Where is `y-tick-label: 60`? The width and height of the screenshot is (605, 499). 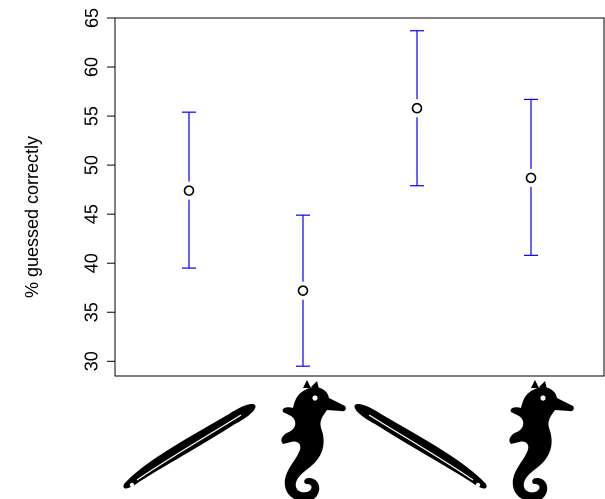 y-tick-label: 60 is located at coordinates (92, 67).